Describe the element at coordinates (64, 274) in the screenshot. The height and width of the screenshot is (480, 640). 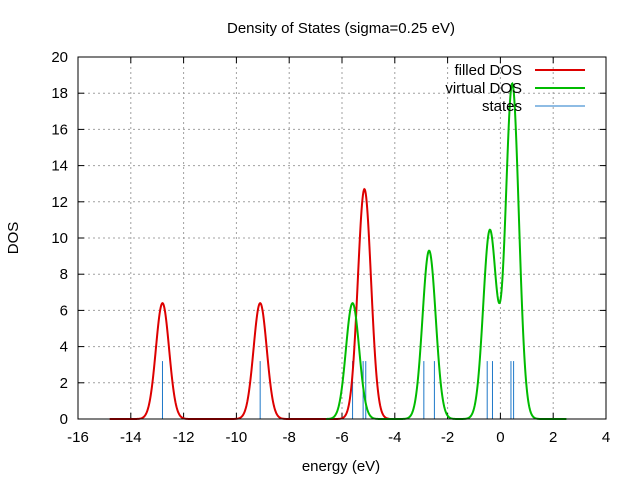
I see `y-tick-label: 8` at that location.